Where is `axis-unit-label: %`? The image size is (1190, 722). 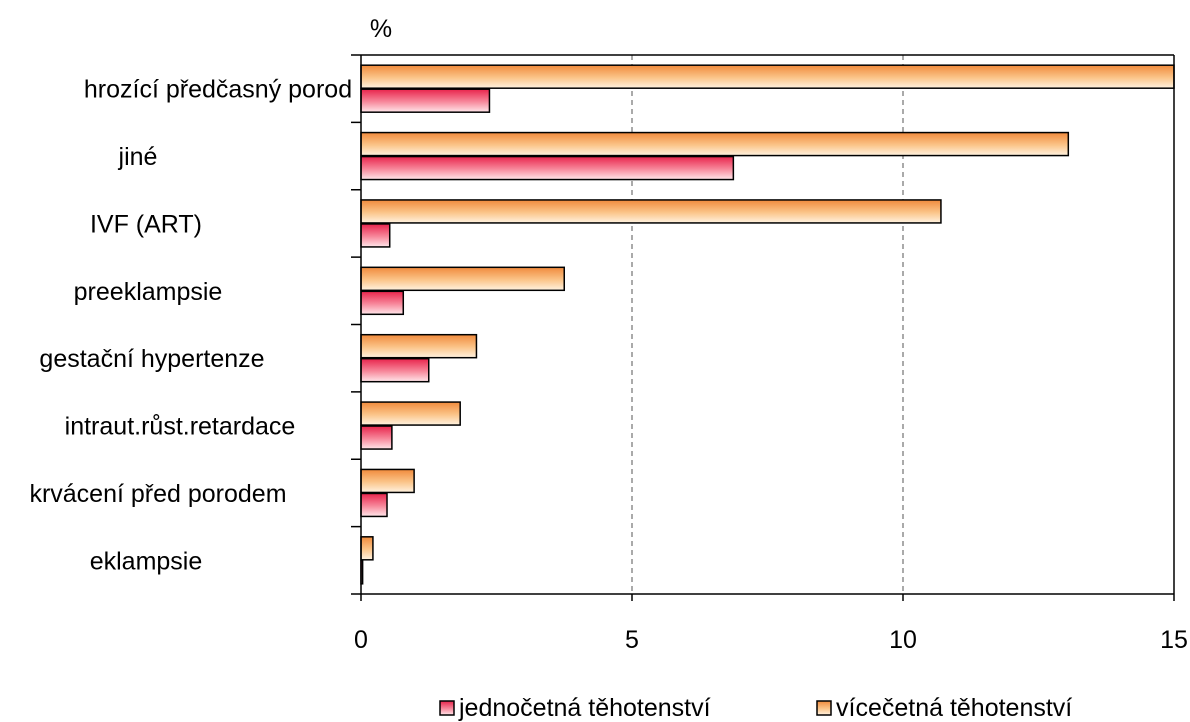 axis-unit-label: % is located at coordinates (381, 29).